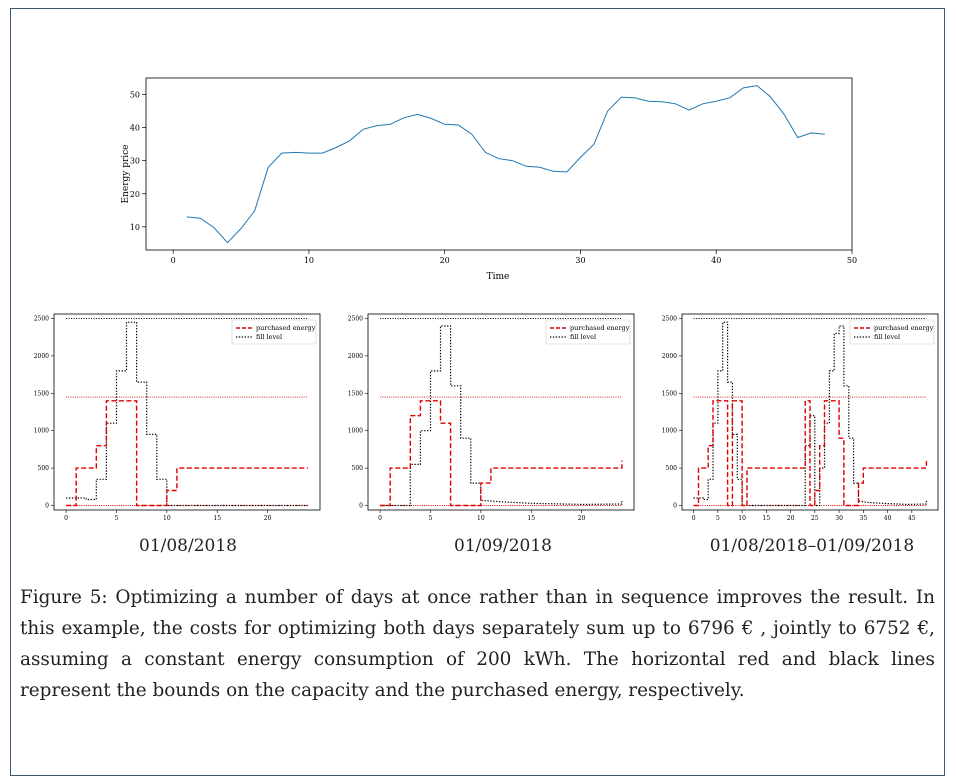  What do you see at coordinates (498, 277) in the screenshot?
I see `x-axis-label: Time` at bounding box center [498, 277].